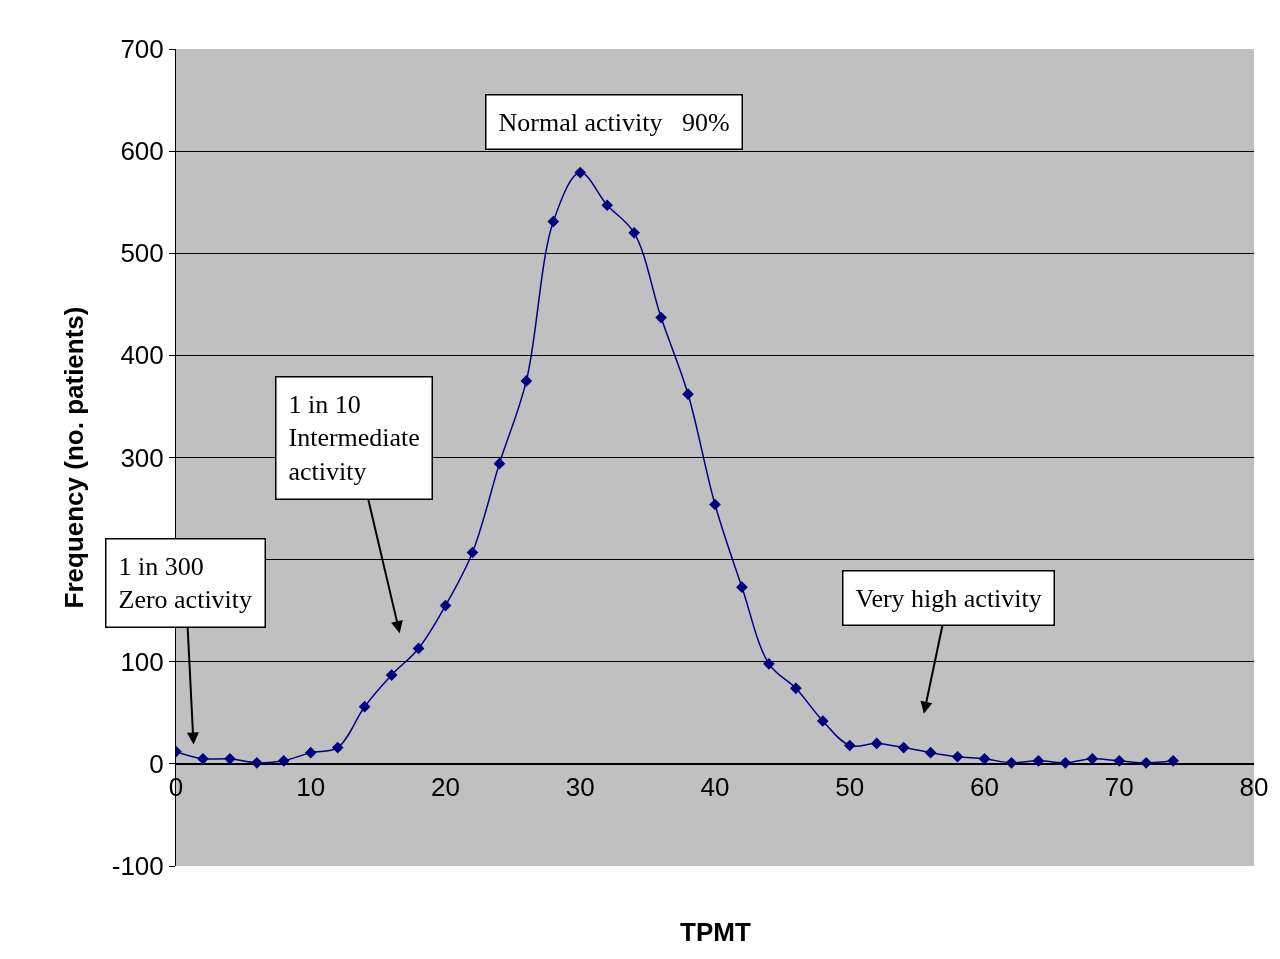 The image size is (1280, 959). Describe the element at coordinates (715, 932) in the screenshot. I see `x-axis-title: TPMT` at that location.